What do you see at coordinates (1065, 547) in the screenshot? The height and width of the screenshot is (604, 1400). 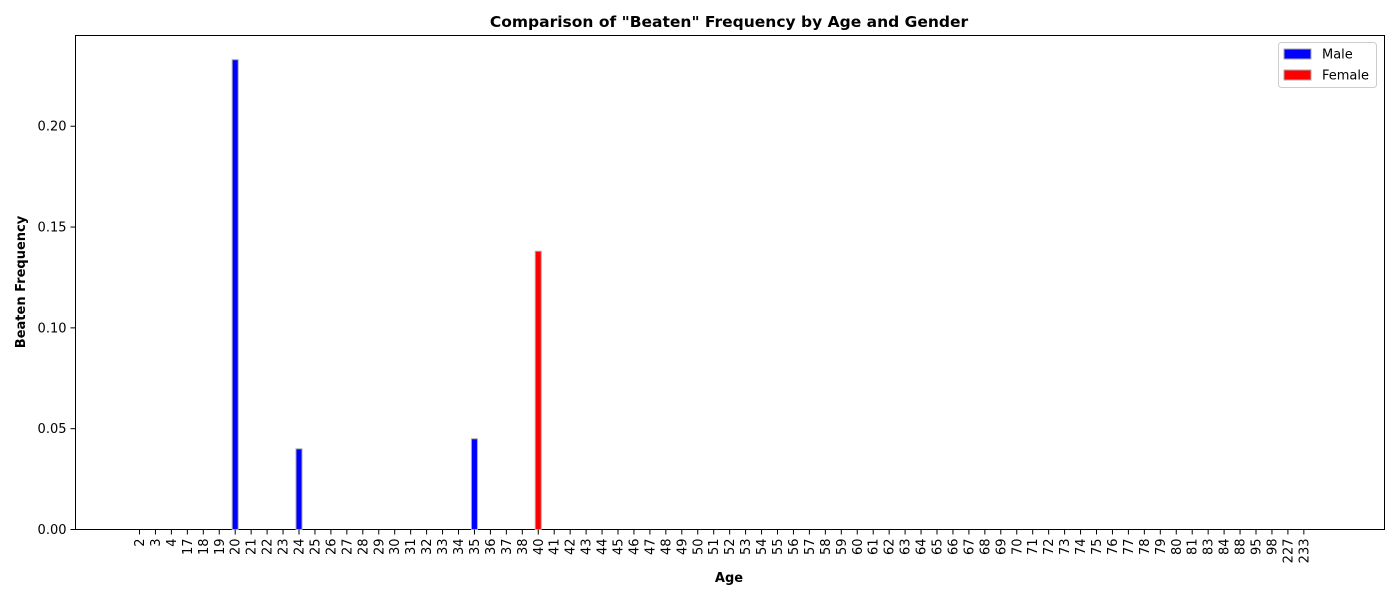 I see `x-tick-label: 73` at bounding box center [1065, 547].